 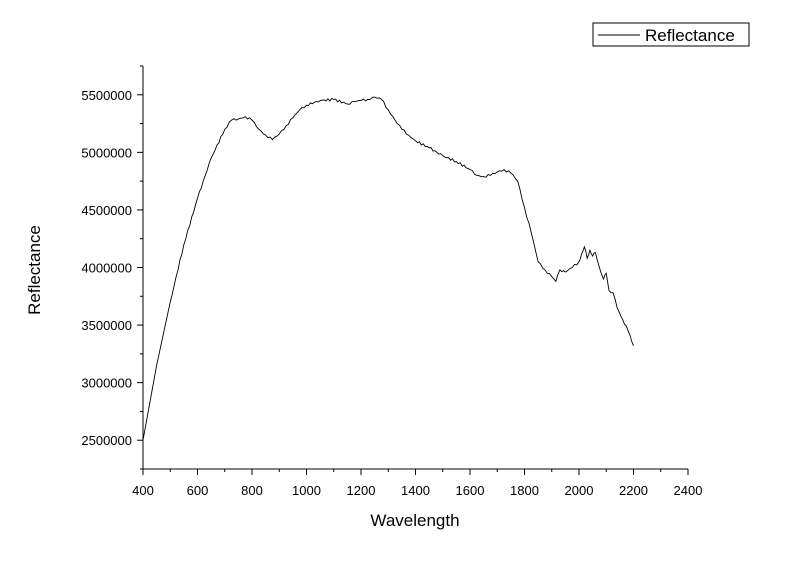 What do you see at coordinates (106, 440) in the screenshot?
I see `y-tick-label: 2500000` at bounding box center [106, 440].